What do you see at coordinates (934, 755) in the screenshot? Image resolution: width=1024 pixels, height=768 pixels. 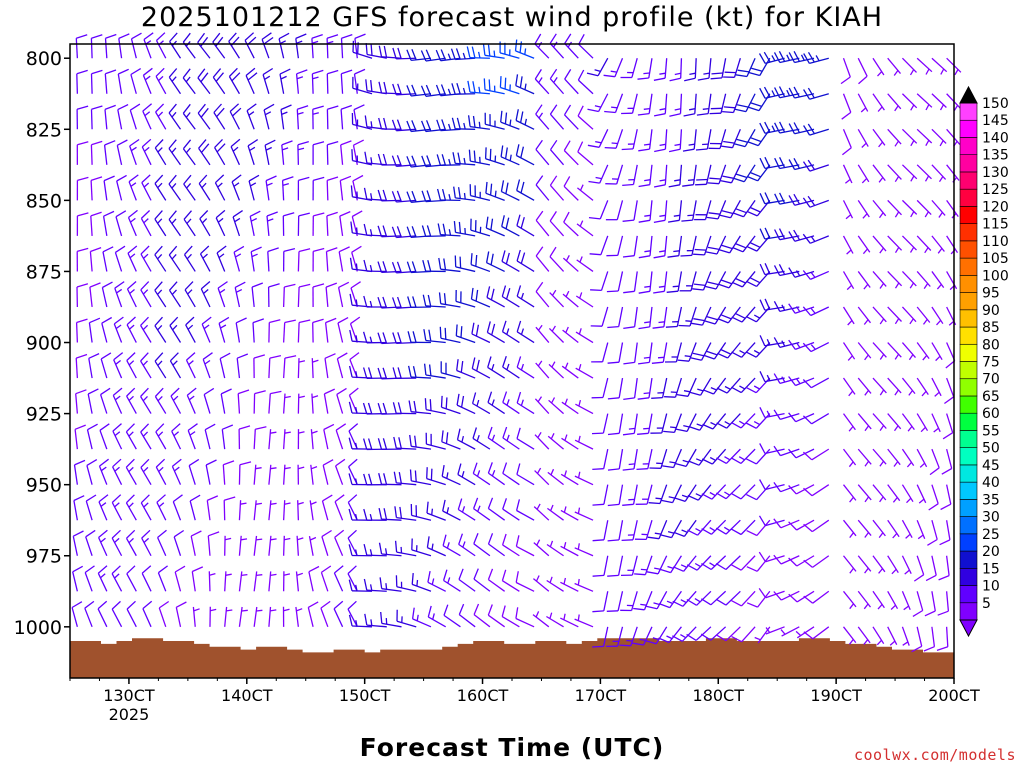 I see `credit-text: coolwx.com/models` at bounding box center [934, 755].